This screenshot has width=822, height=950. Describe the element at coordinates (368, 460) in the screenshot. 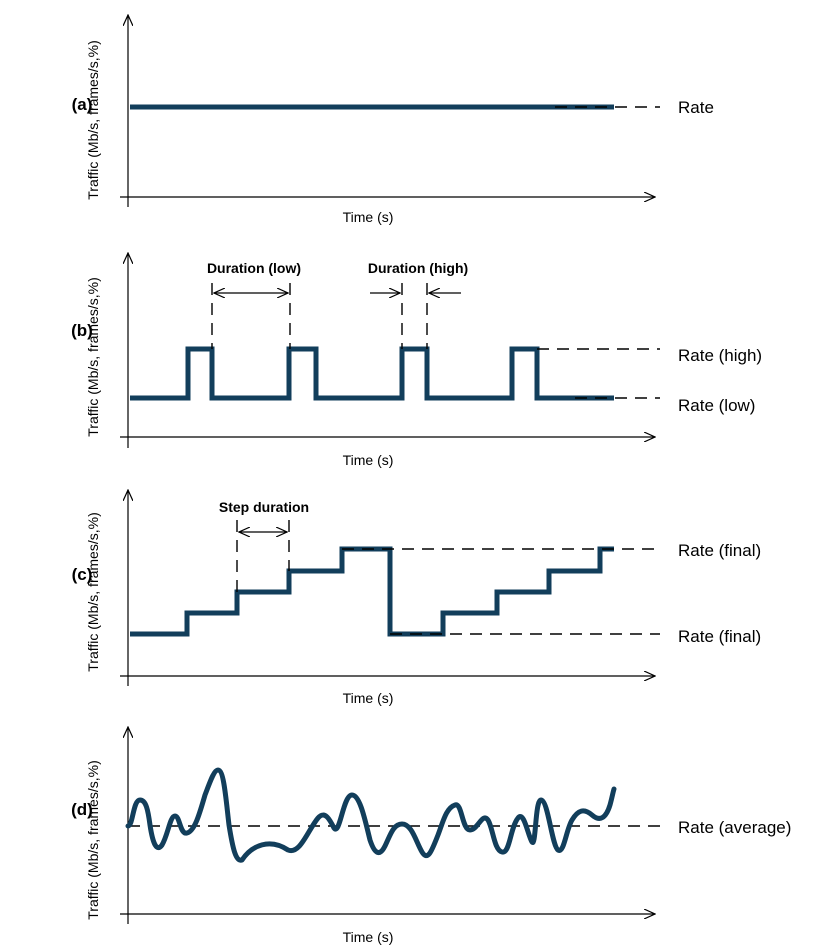

I see `panel-b-x-axis-label: Time (s)` at that location.